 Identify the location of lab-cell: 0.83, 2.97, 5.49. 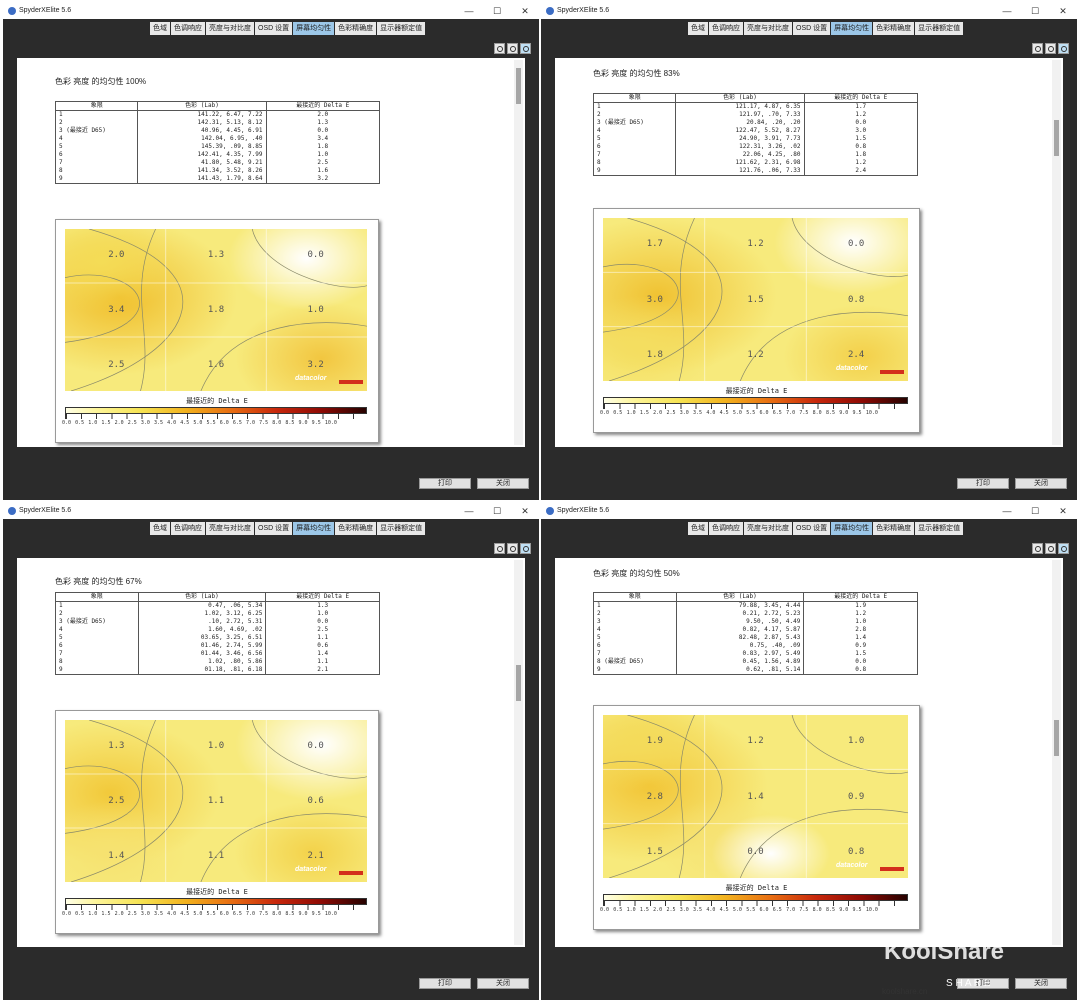
(740, 654).